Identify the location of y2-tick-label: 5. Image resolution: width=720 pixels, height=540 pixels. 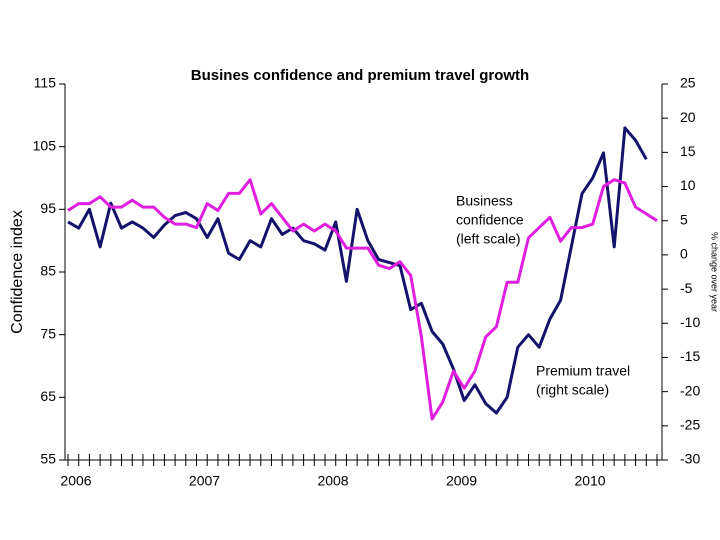
(684, 219).